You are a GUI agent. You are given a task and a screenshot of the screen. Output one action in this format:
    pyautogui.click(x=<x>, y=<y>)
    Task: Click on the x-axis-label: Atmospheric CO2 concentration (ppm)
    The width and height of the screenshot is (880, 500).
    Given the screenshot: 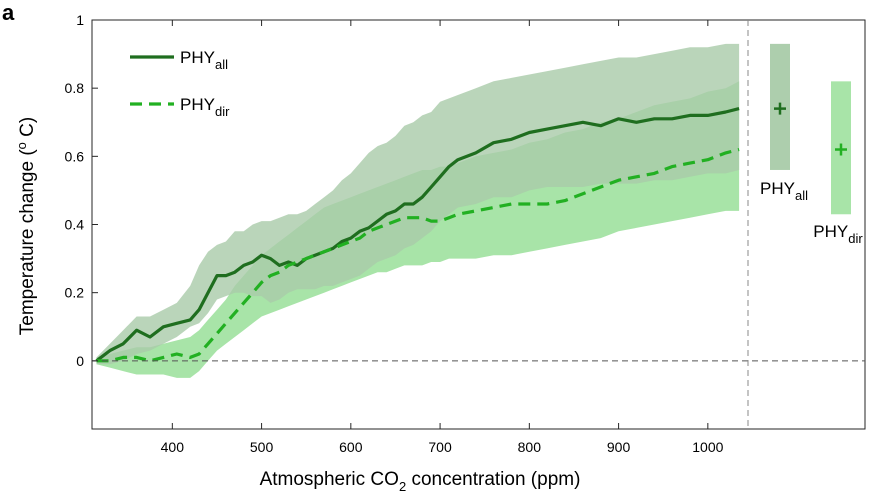 What is the action you would take?
    pyautogui.click(x=420, y=481)
    